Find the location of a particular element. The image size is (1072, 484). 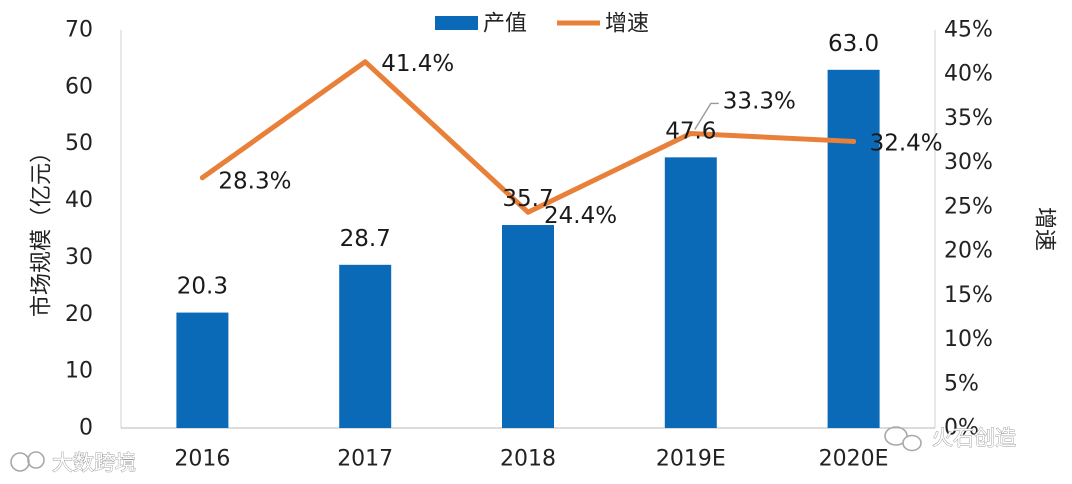

growth-point-2019E is located at coordinates (691, 133).